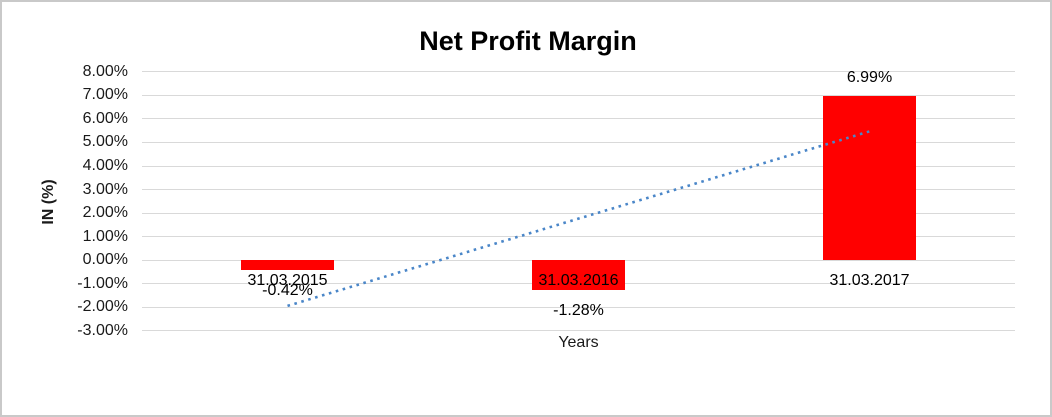 This screenshot has height=417, width=1052. What do you see at coordinates (105, 260) in the screenshot?
I see `y-tick-label: 0.00%` at bounding box center [105, 260].